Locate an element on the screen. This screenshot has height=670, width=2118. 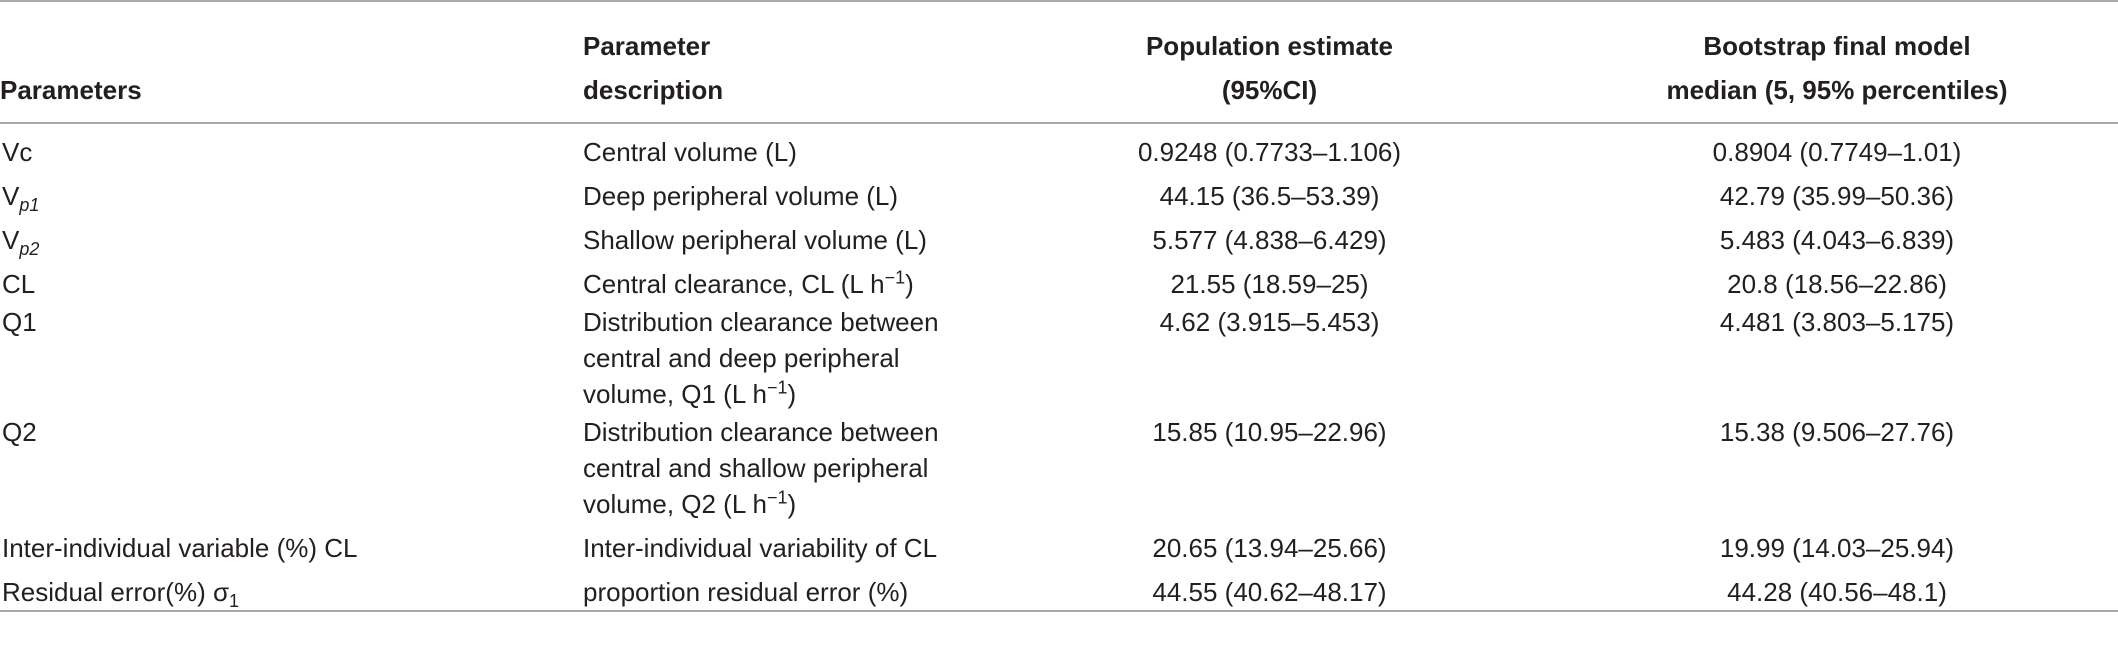
bootstrap-median: 4.481 (3.803–5.175) is located at coordinates (1837, 322).